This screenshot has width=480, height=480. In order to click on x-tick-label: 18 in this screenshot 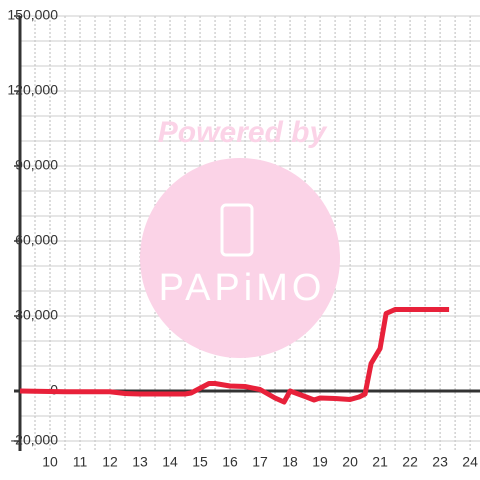, I will do `click(290, 462)`.